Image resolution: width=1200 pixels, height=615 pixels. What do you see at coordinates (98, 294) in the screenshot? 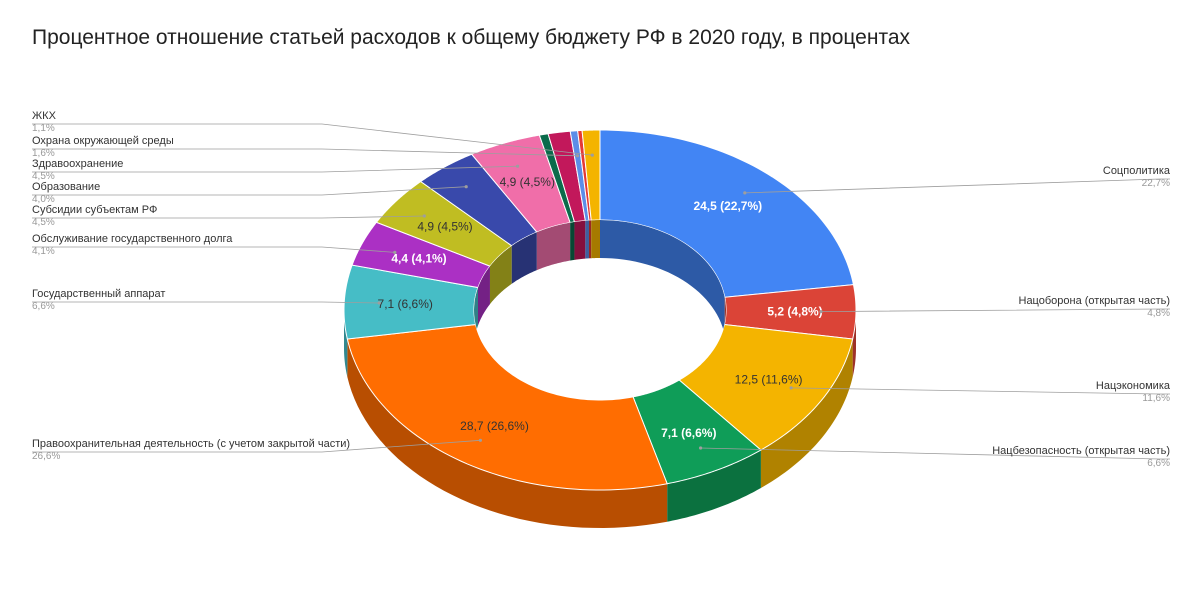
I see `legend-label: Государственный аппарат` at bounding box center [98, 294].